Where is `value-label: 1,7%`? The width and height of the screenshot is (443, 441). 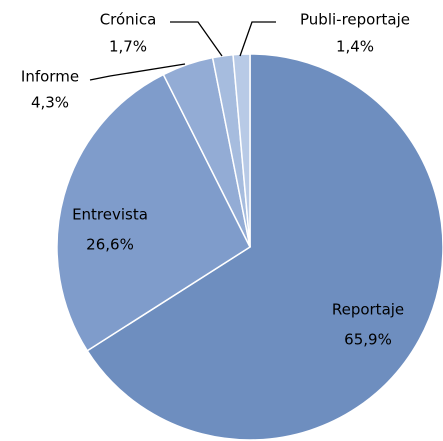 value-label: 1,7% is located at coordinates (128, 47).